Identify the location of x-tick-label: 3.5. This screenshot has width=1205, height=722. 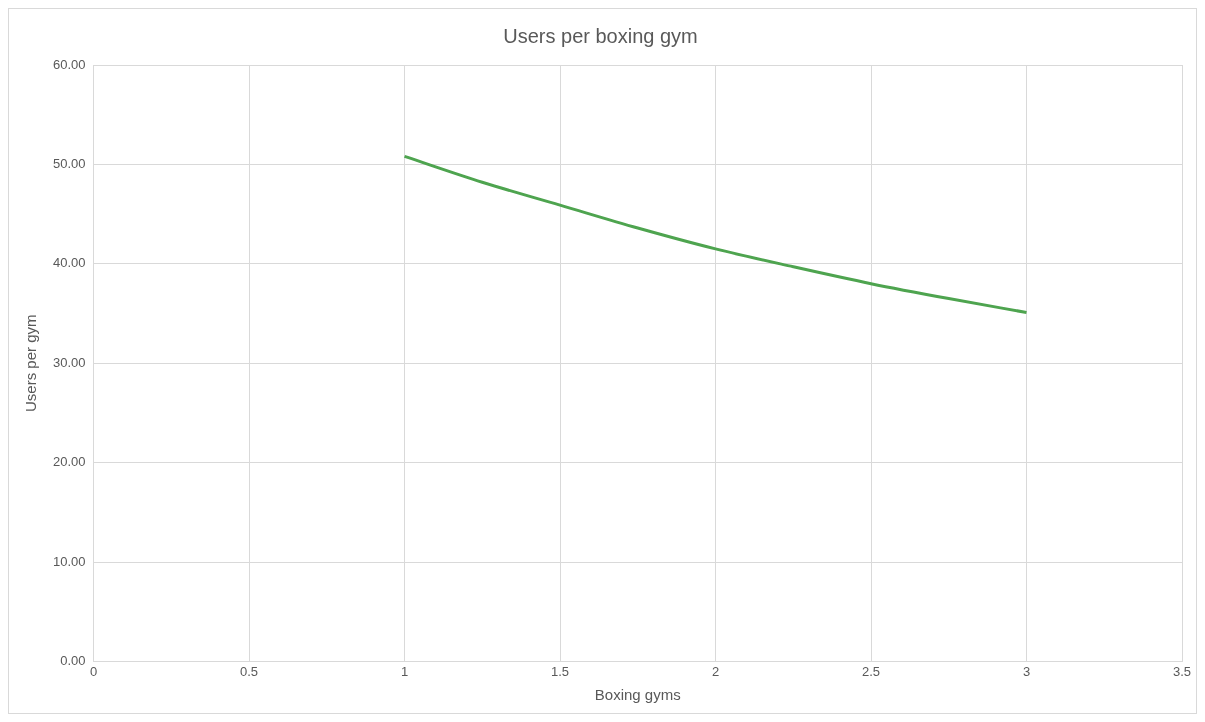
(1182, 671).